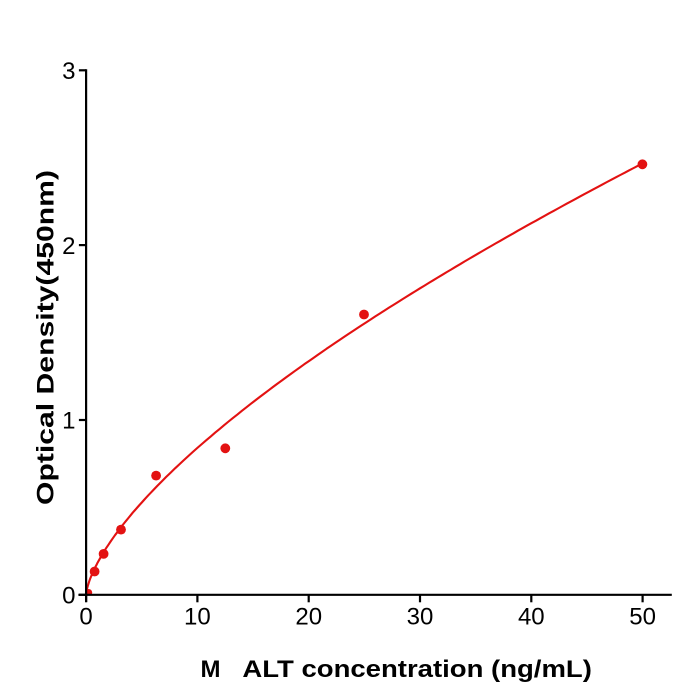  I want to click on svg-text: 30, so click(420, 616).